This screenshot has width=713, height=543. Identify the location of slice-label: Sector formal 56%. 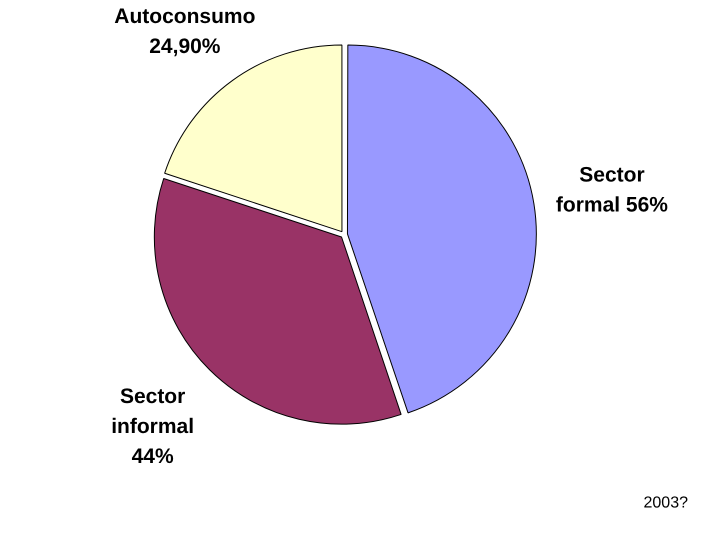
(612, 189).